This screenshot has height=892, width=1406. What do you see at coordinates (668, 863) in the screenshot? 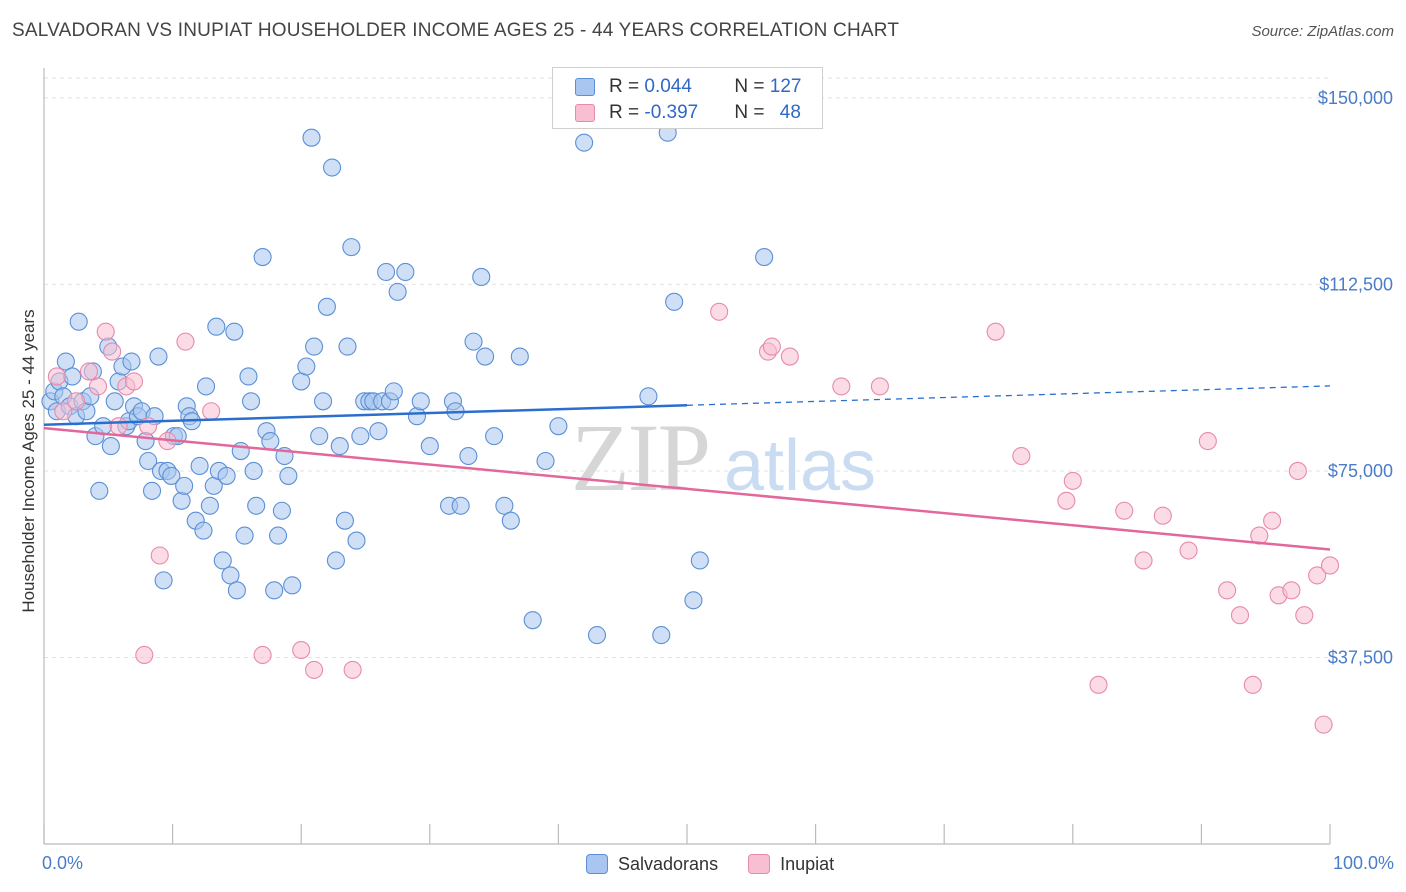
I see `legend-label-salvadorans: Salvadorans` at bounding box center [668, 863].